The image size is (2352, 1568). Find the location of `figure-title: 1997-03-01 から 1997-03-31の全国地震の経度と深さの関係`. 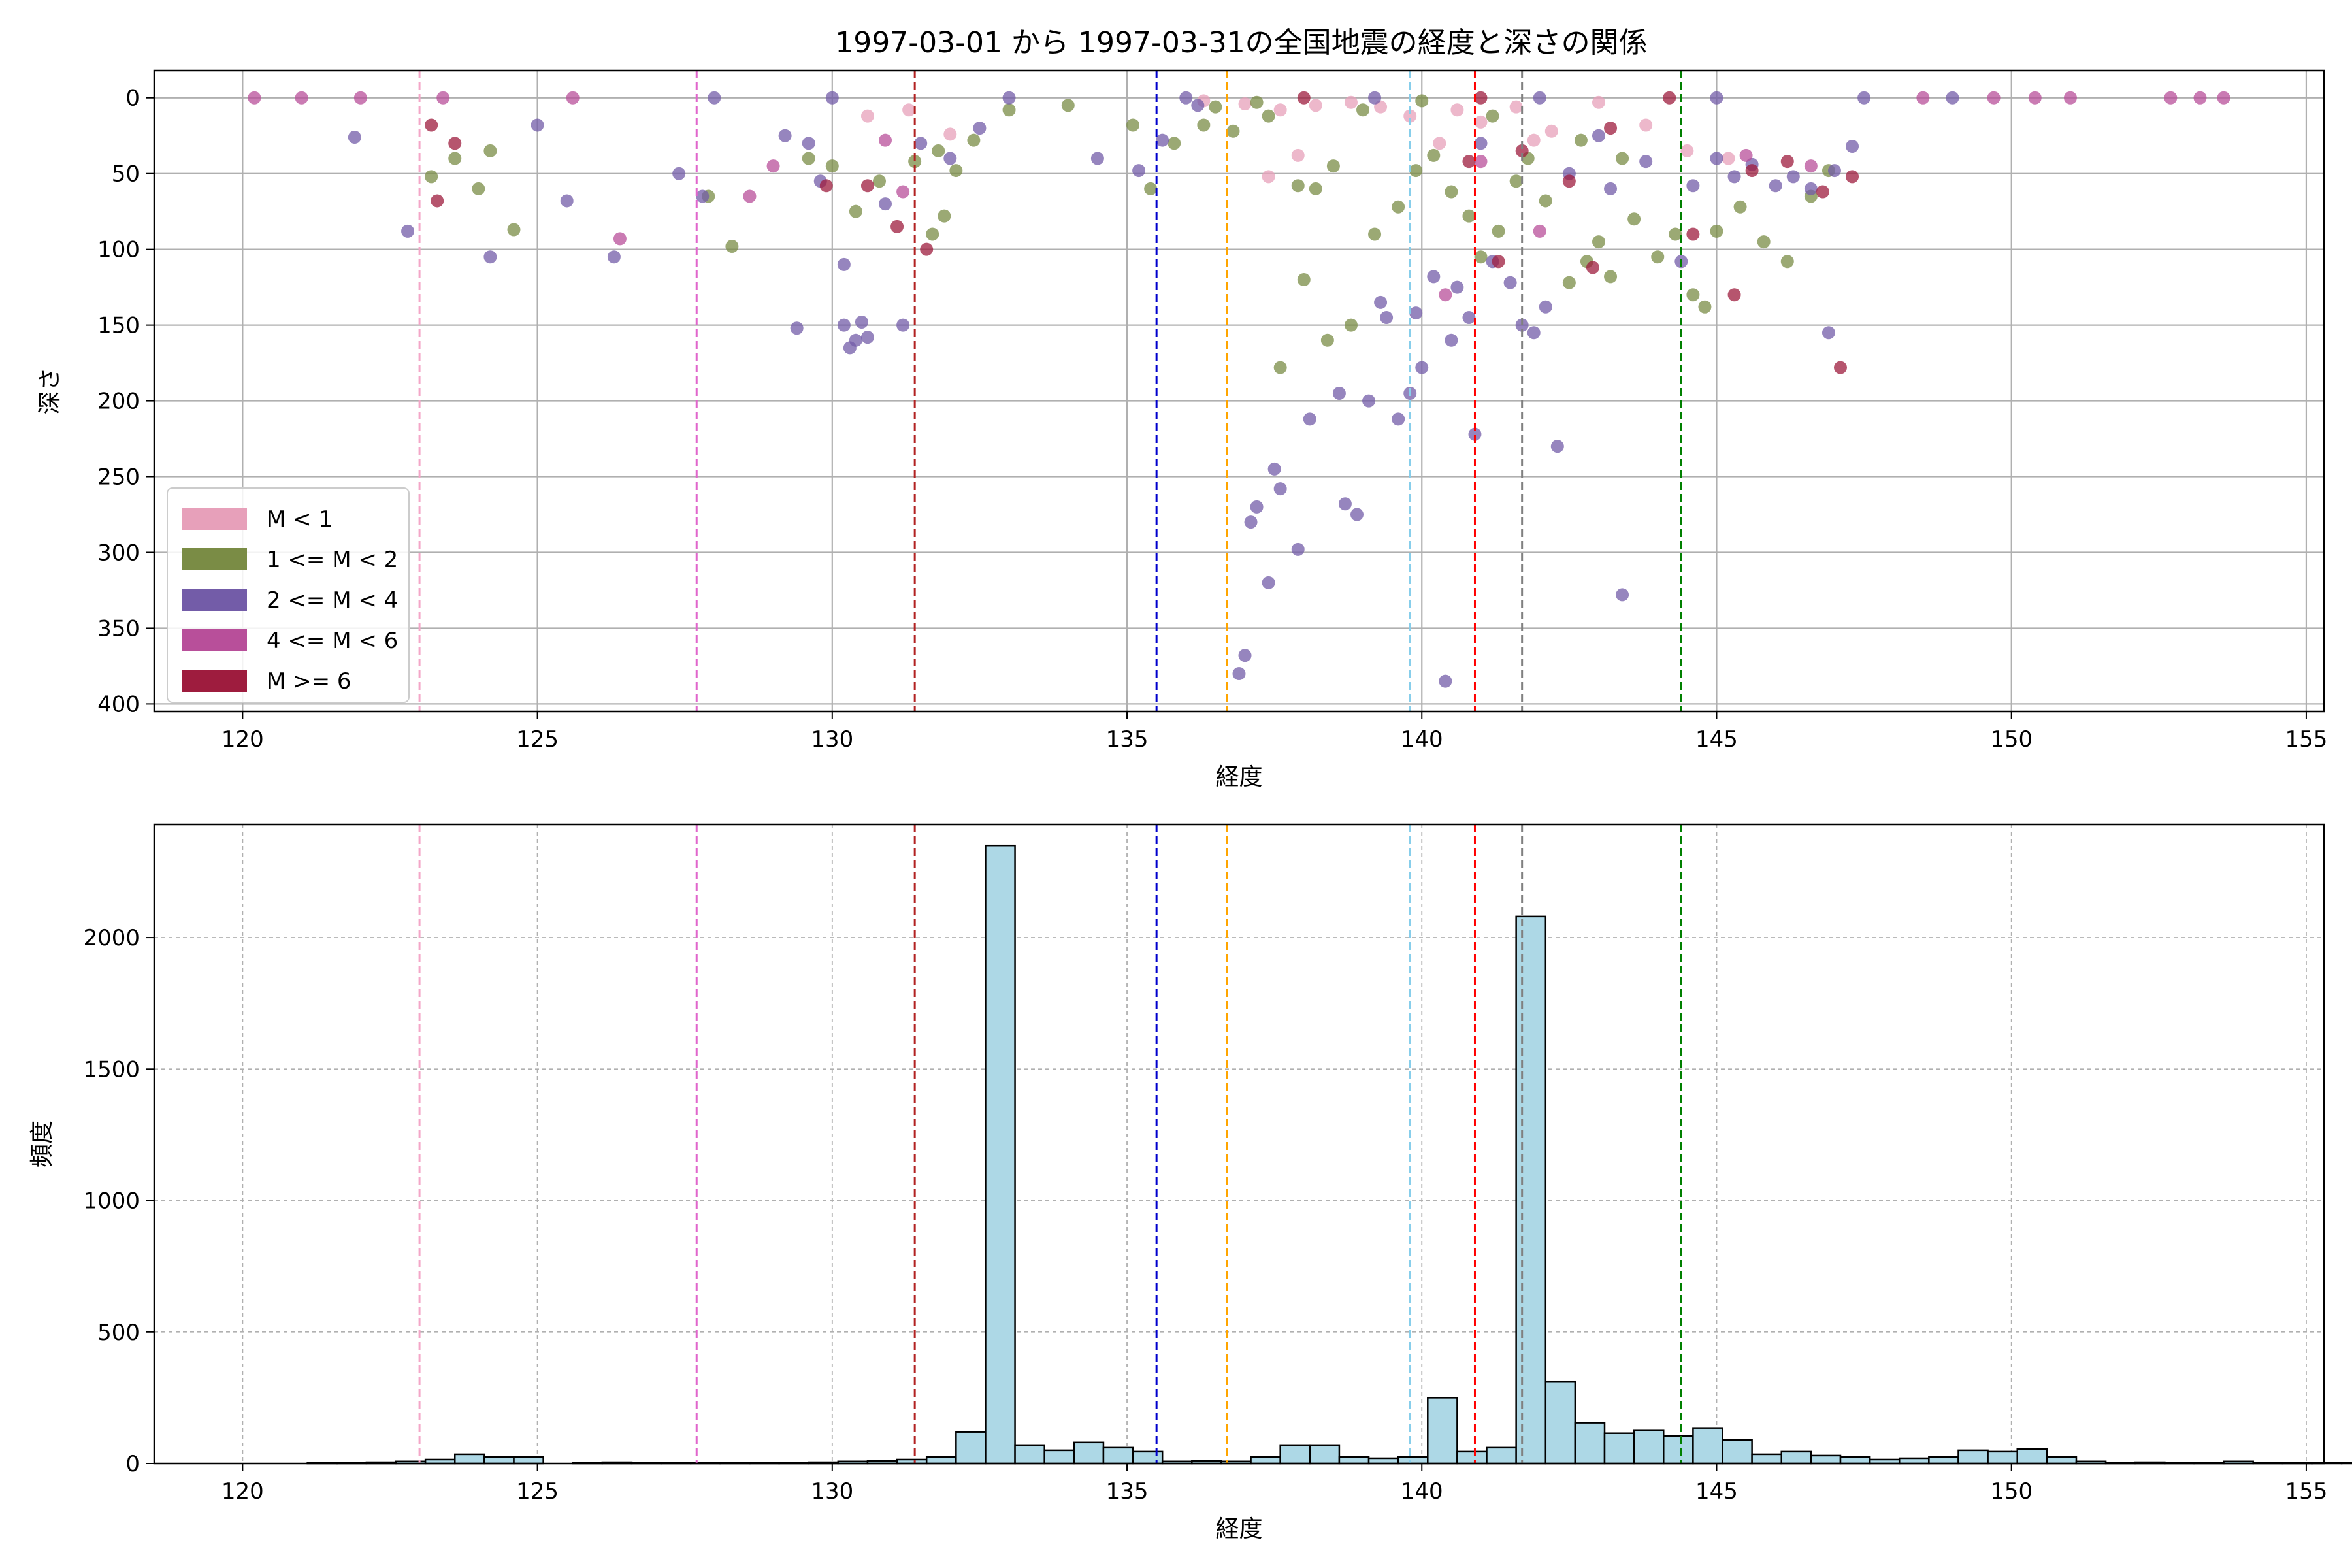

figure-title: 1997-03-01 から 1997-03-31の全国地震の経度と深さの関係 is located at coordinates (1241, 42).